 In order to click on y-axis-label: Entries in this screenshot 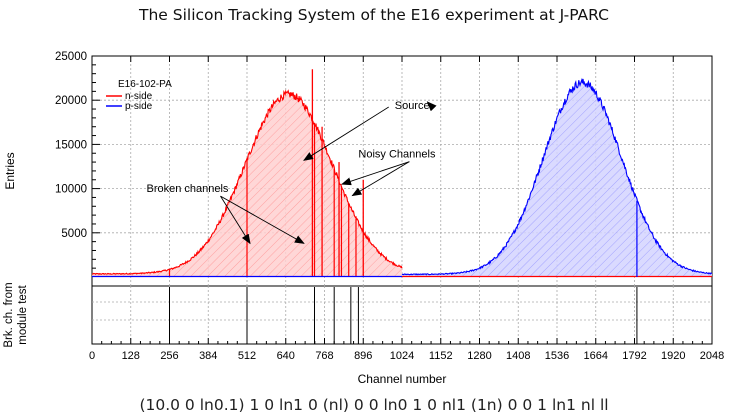, I will do `click(10, 170)`.